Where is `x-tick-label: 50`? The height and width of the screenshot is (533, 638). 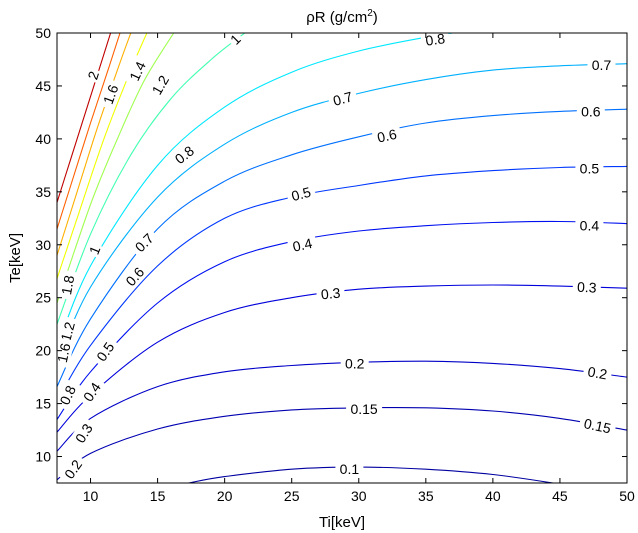 x-tick-label: 50 is located at coordinates (627, 496).